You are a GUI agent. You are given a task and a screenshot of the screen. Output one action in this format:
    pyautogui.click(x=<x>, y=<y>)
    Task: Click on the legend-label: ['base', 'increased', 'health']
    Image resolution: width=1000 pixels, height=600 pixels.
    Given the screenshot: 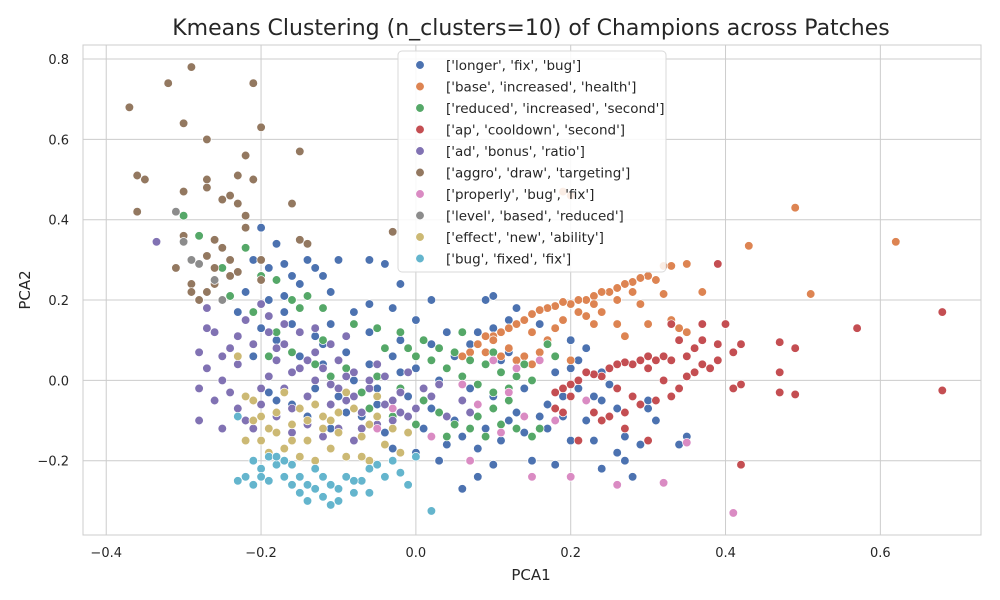 What is the action you would take?
    pyautogui.click(x=541, y=88)
    